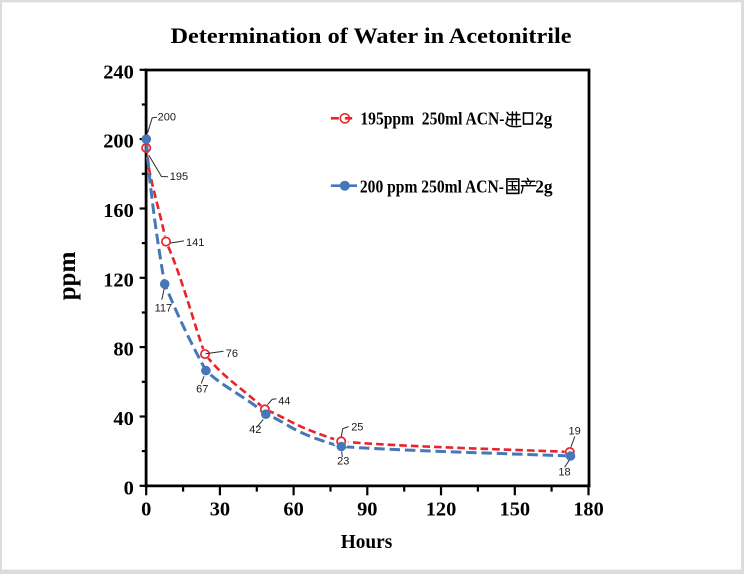 Image resolution: width=744 pixels, height=579 pixels. Describe the element at coordinates (357, 428) in the screenshot. I see `svg-text: 25` at that location.